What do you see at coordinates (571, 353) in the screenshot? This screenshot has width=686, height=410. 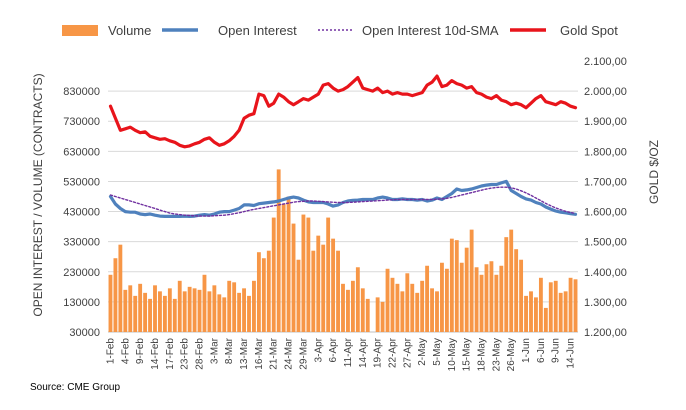 I see `x-tick-label: 14-Jun` at bounding box center [571, 353].